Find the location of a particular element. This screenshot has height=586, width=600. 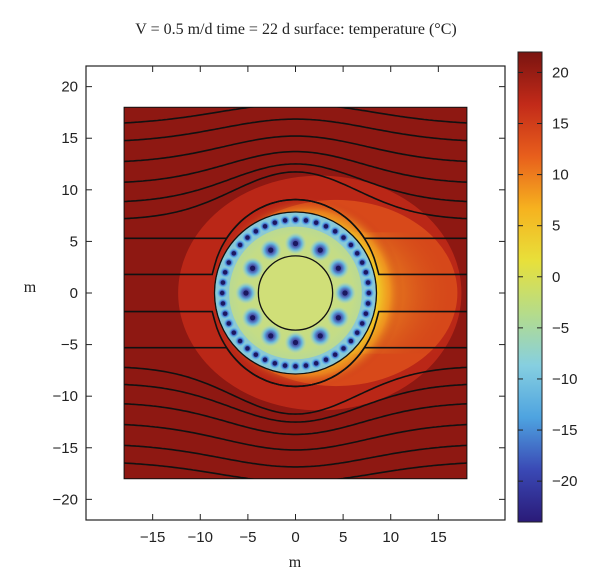

x-tick-label: 5 is located at coordinates (343, 537).